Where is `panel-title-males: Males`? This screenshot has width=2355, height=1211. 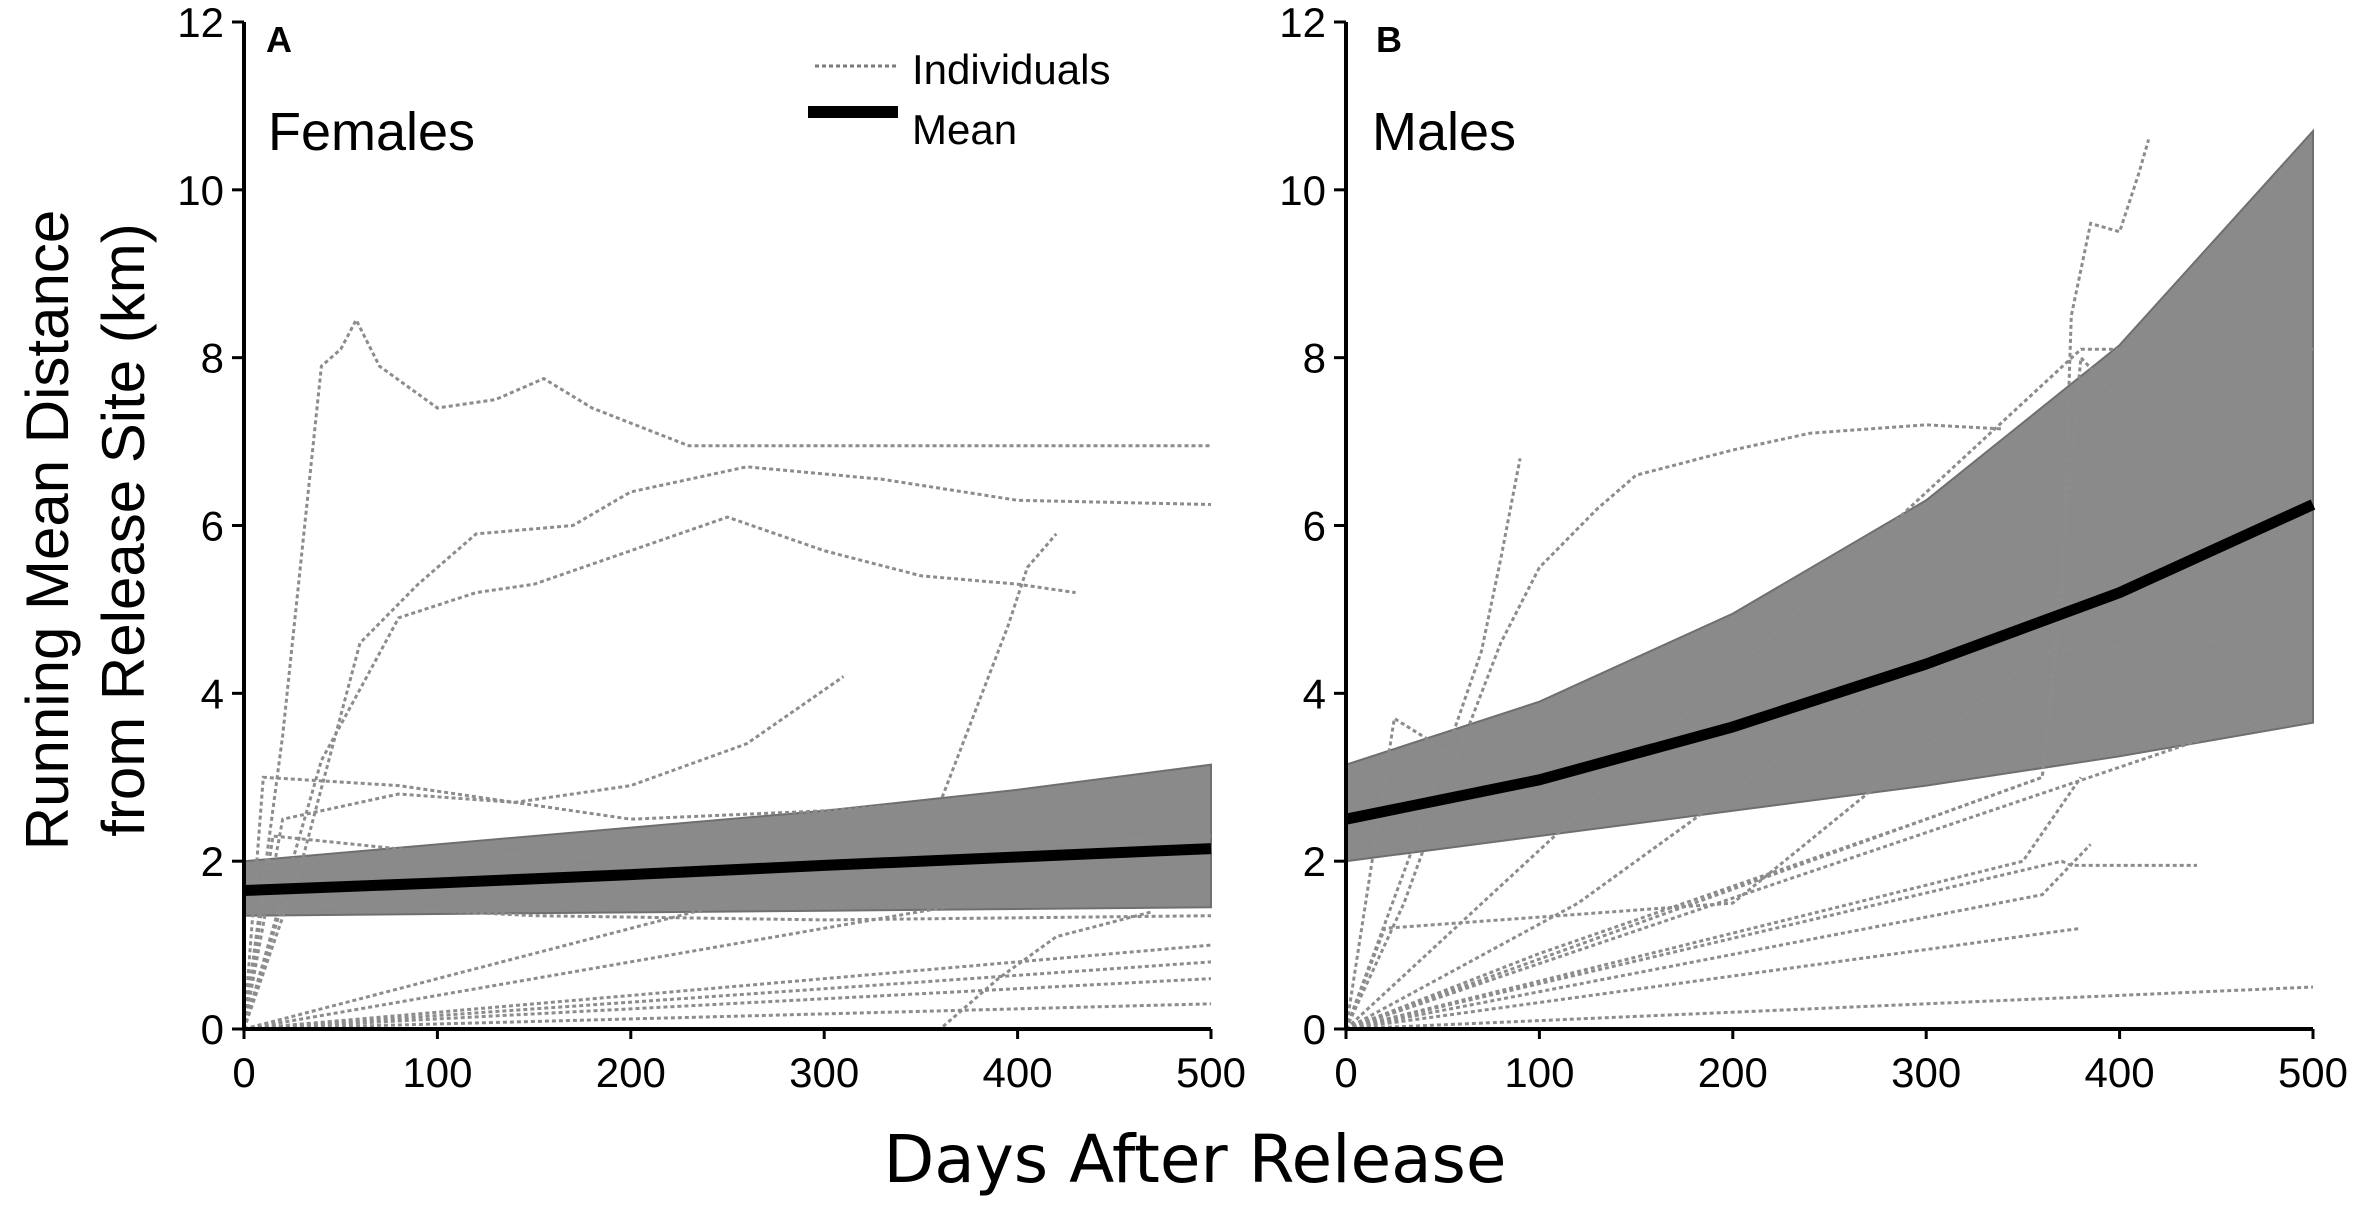 panel-title-males: Males is located at coordinates (1444, 132).